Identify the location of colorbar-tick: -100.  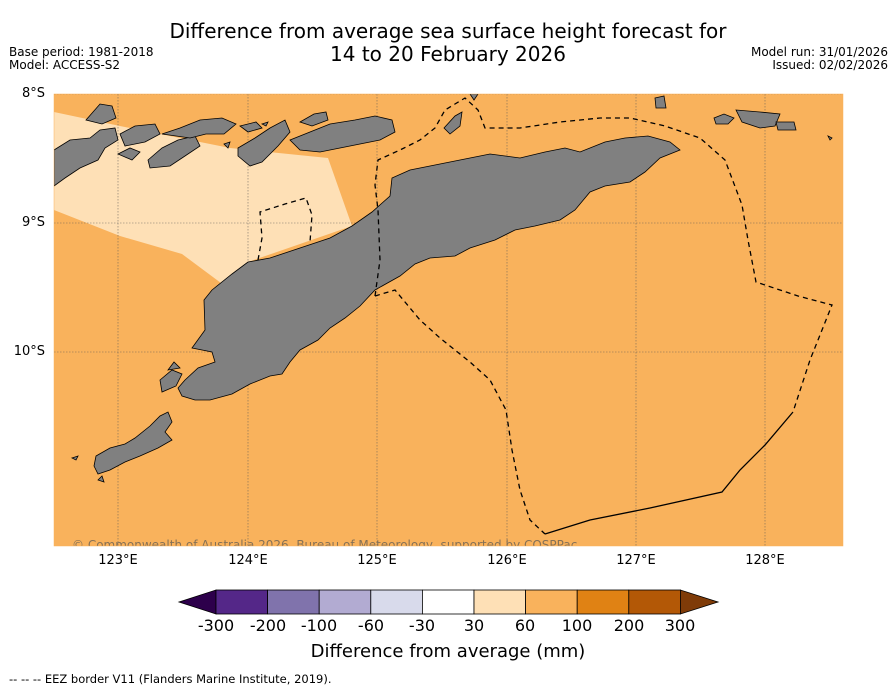
(319, 625).